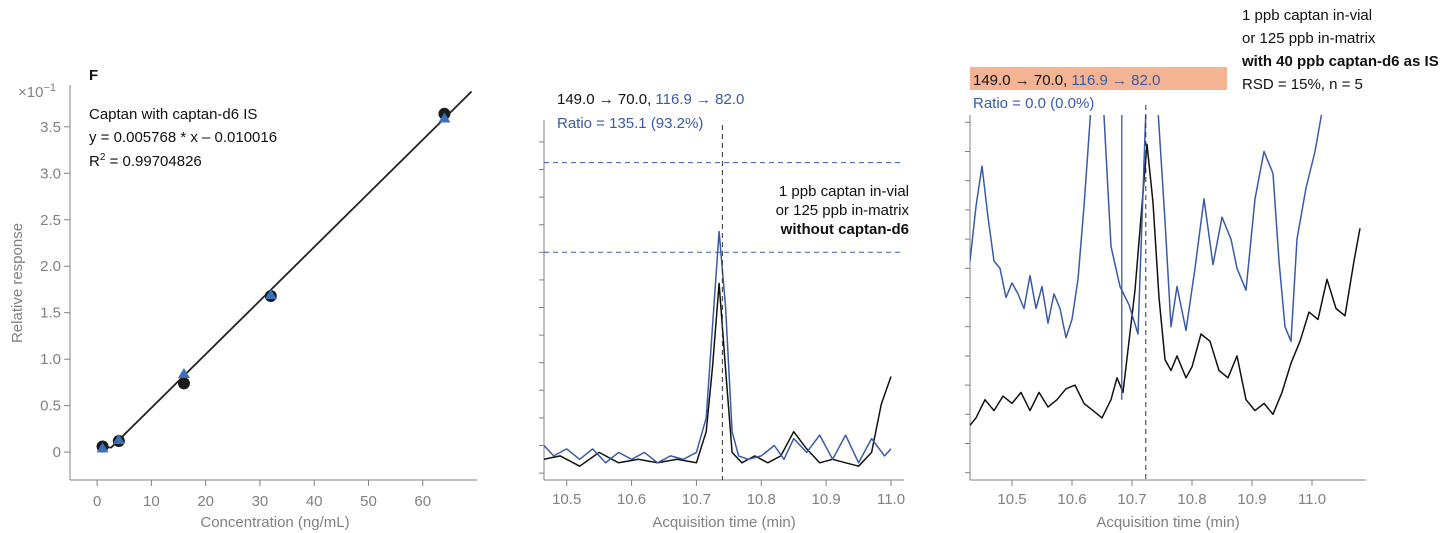 This screenshot has width=1452, height=533. I want to click on r-squared: R2 = 0.99704826, so click(145, 161).